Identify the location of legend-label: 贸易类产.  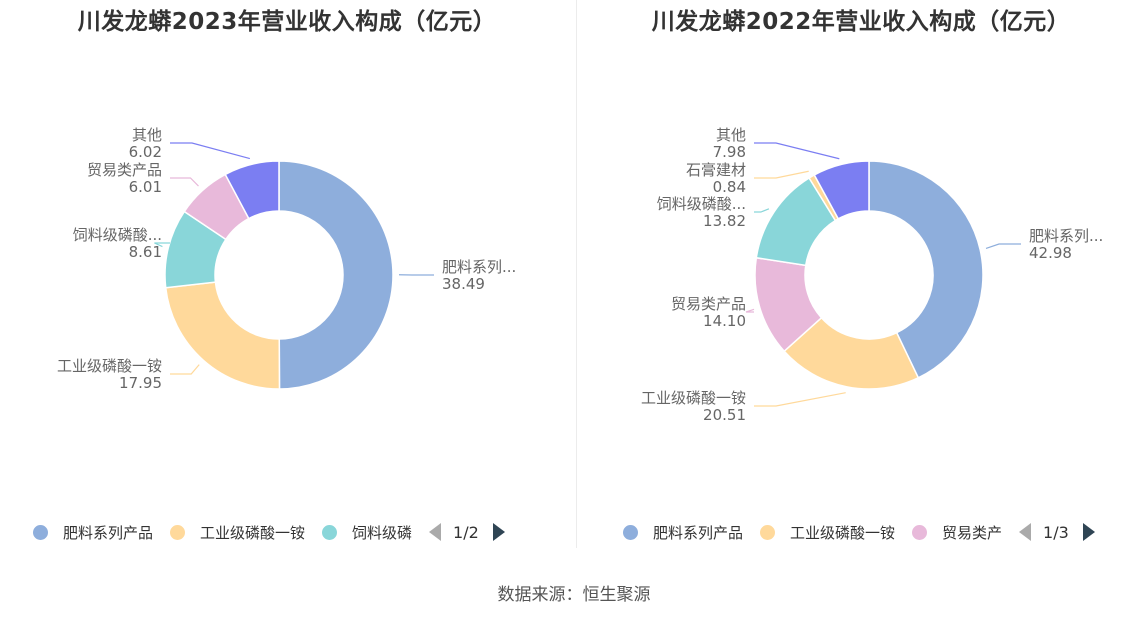
(972, 532).